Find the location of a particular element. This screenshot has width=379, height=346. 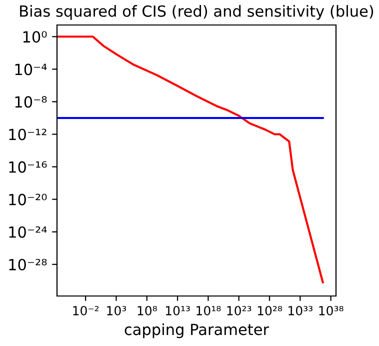

y-tick-label: 10⁻²⁴ is located at coordinates (28, 232).